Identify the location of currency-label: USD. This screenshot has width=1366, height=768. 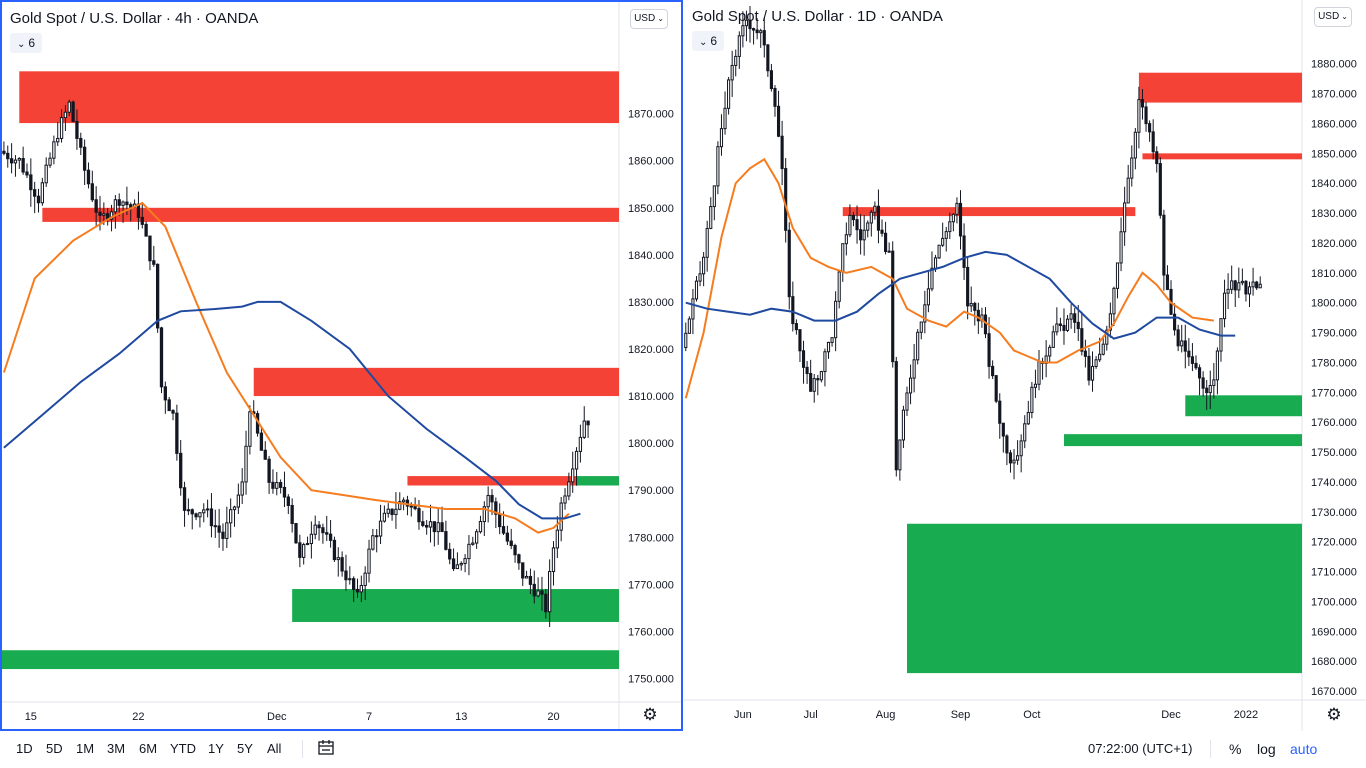
(645, 18).